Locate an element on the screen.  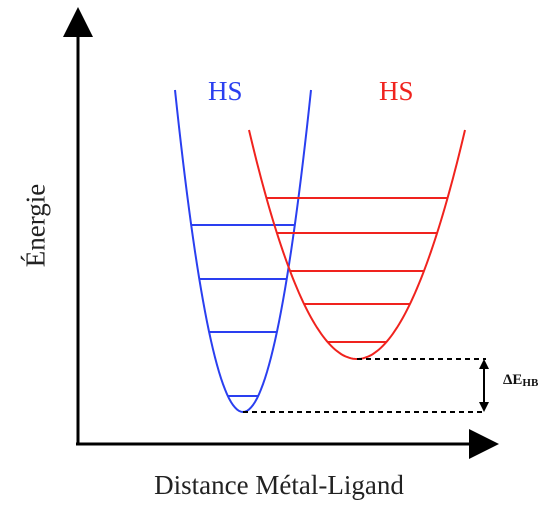
energy-gap-label: ΔEHB is located at coordinates (520, 380).